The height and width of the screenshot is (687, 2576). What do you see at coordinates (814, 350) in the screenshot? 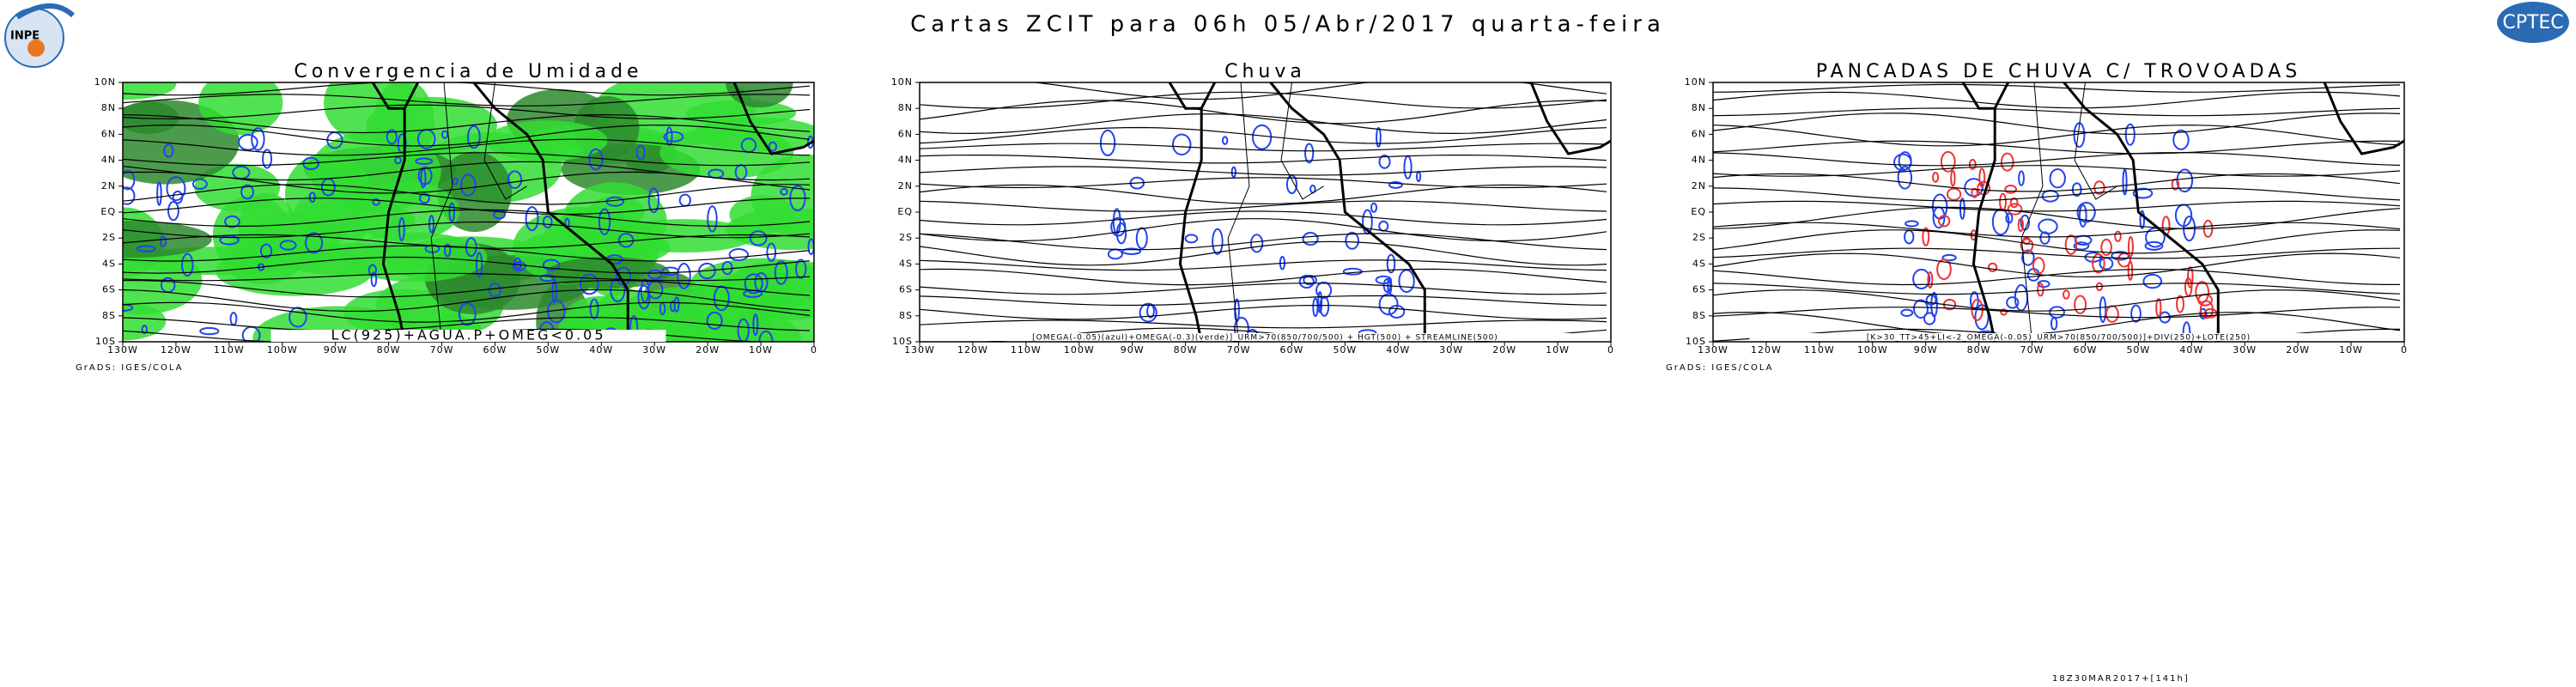
I see `lon-label: 0` at bounding box center [814, 350].